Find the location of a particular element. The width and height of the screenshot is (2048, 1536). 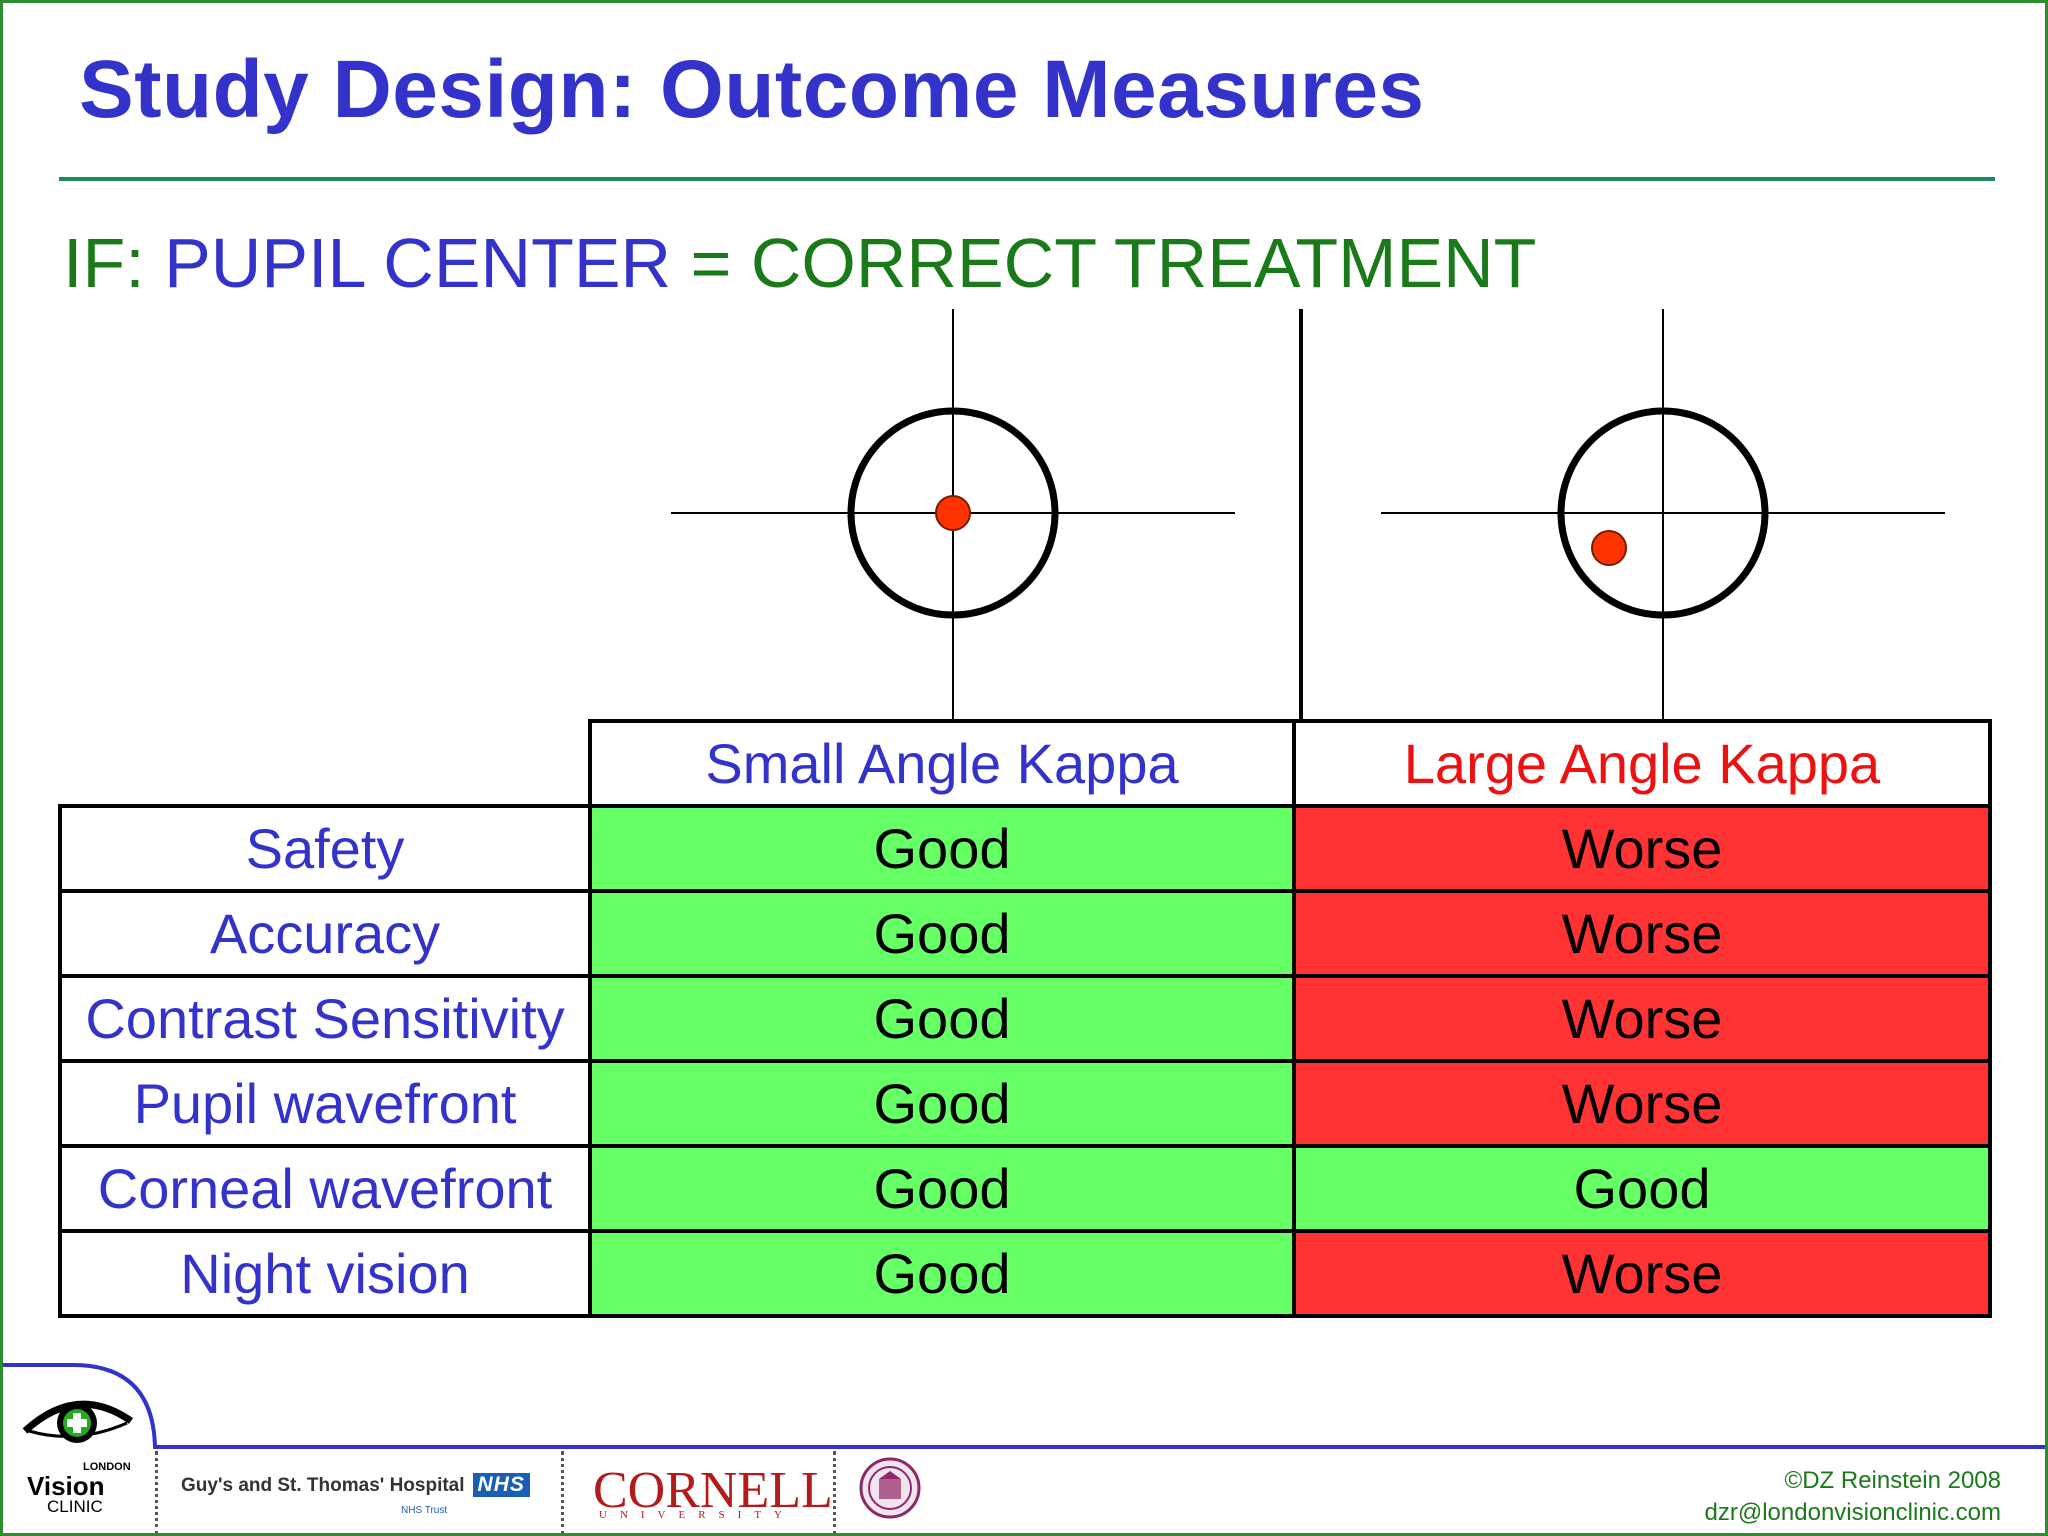

contact-email: dzr@londonvisionclinic.com is located at coordinates (1852, 1512).